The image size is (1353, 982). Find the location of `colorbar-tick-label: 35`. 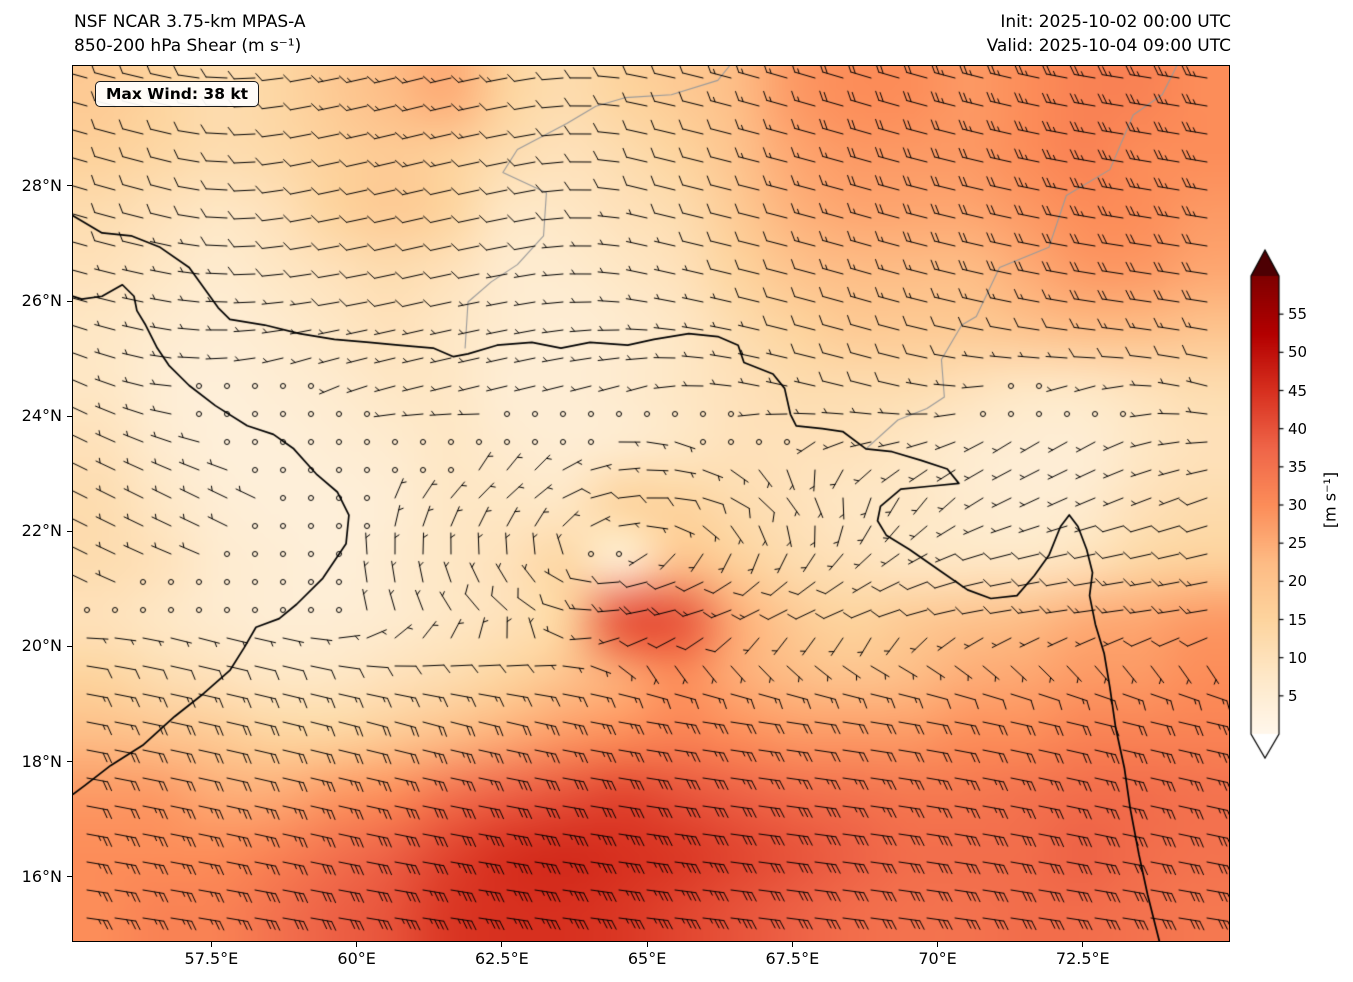

colorbar-tick-label: 35 is located at coordinates (1298, 466).